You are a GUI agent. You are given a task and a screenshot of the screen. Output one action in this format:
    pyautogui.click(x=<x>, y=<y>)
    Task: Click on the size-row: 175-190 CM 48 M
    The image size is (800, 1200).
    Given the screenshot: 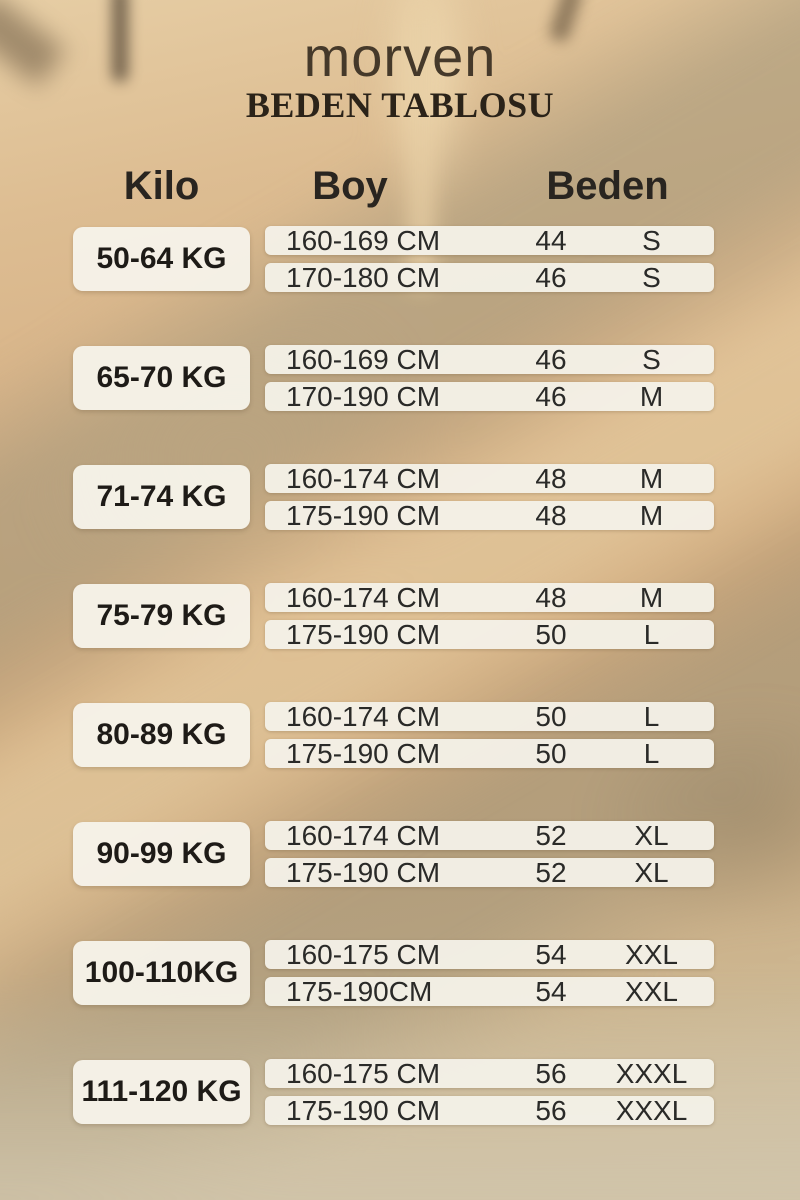 What is the action you would take?
    pyautogui.click(x=489, y=515)
    